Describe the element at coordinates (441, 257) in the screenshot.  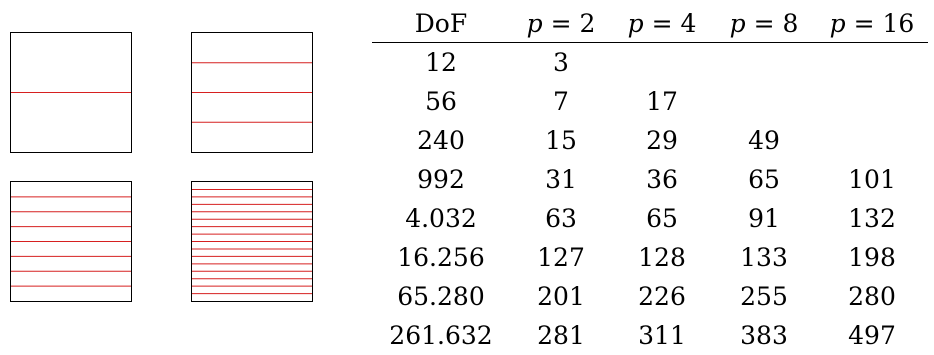
I see `table-cell: 16.256` at that location.